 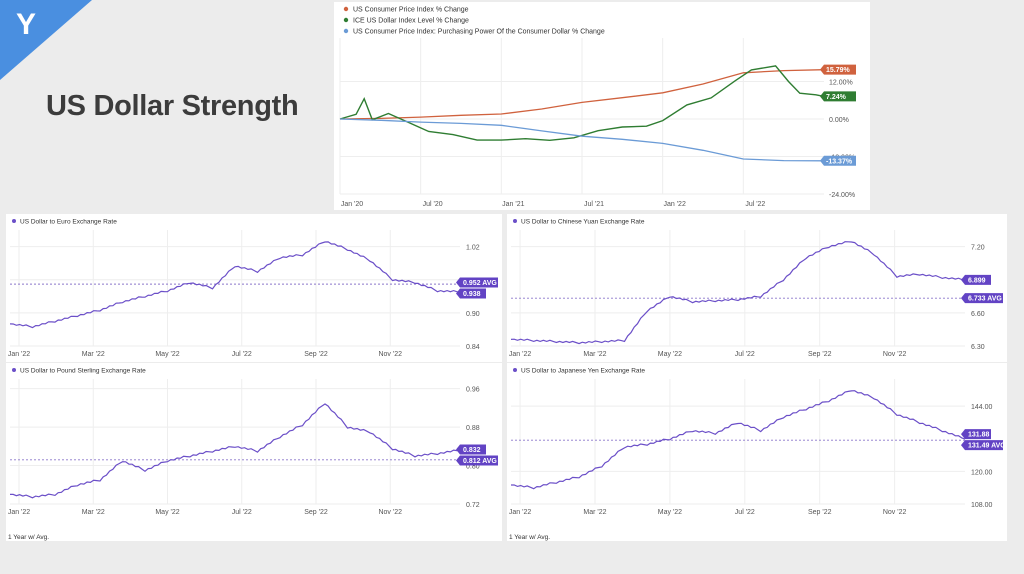 What do you see at coordinates (473, 505) in the screenshot?
I see `y-tick-label: 0.72` at bounding box center [473, 505].